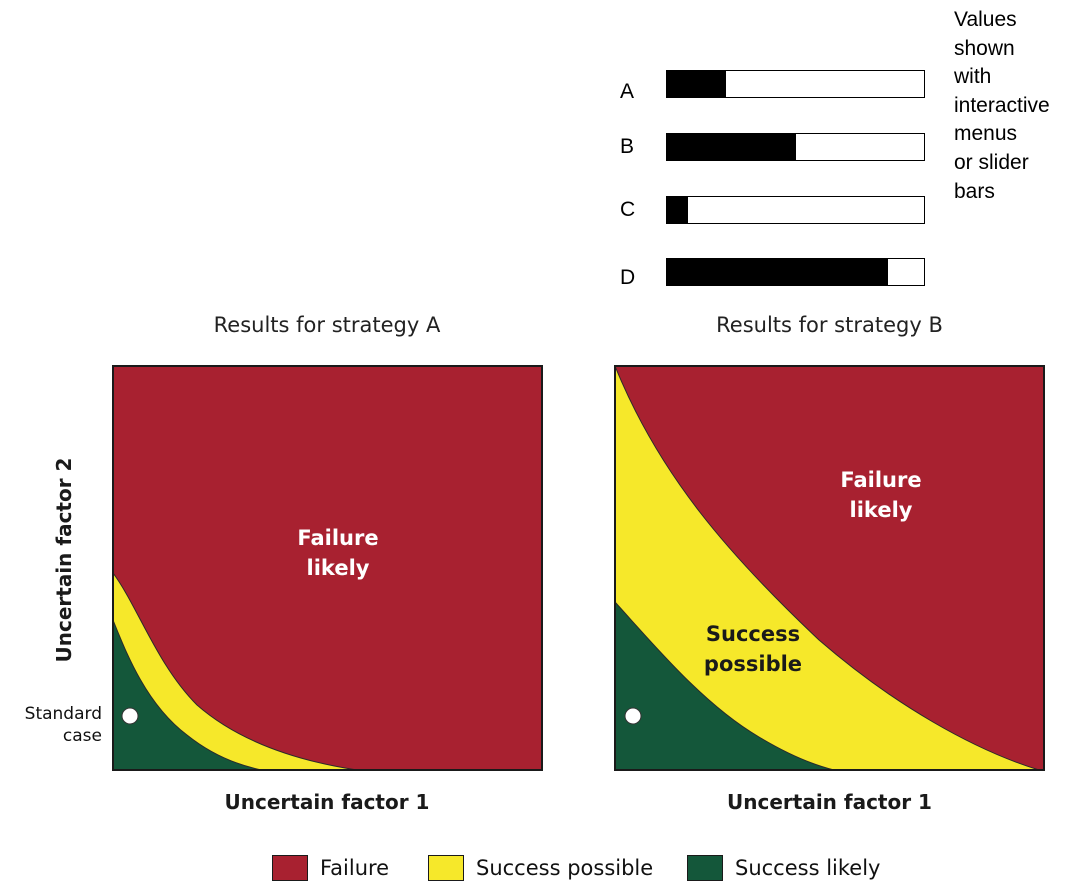 The image size is (1069, 885). I want to click on legend-swatch-success-likely, so click(705, 868).